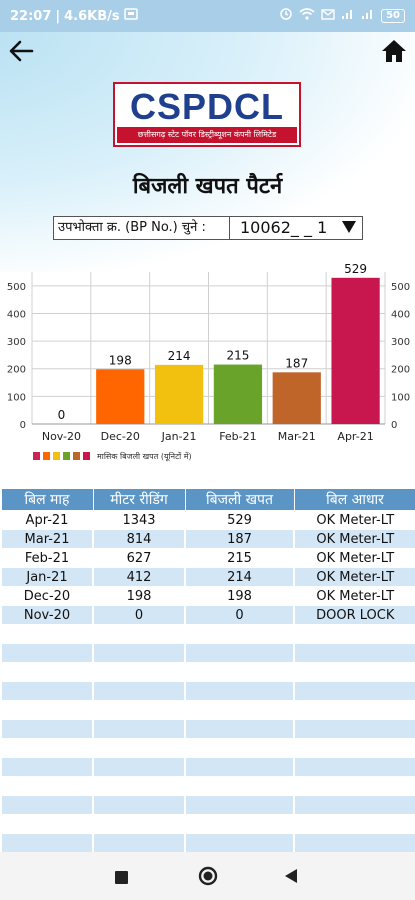  I want to click on y-tick-label-right: 200, so click(400, 370).